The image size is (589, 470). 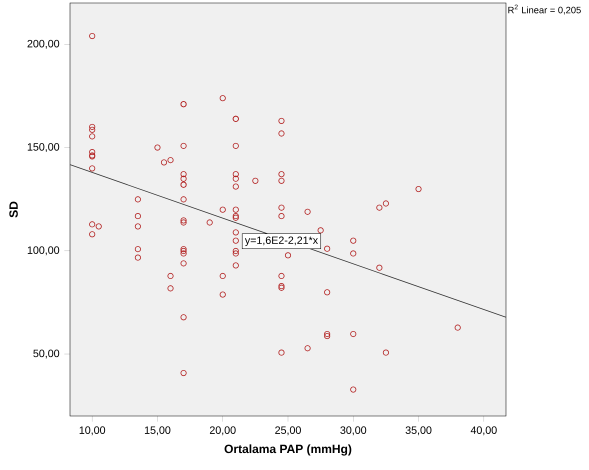 What do you see at coordinates (44, 147) in the screenshot?
I see `y-tick-label: 150,00` at bounding box center [44, 147].